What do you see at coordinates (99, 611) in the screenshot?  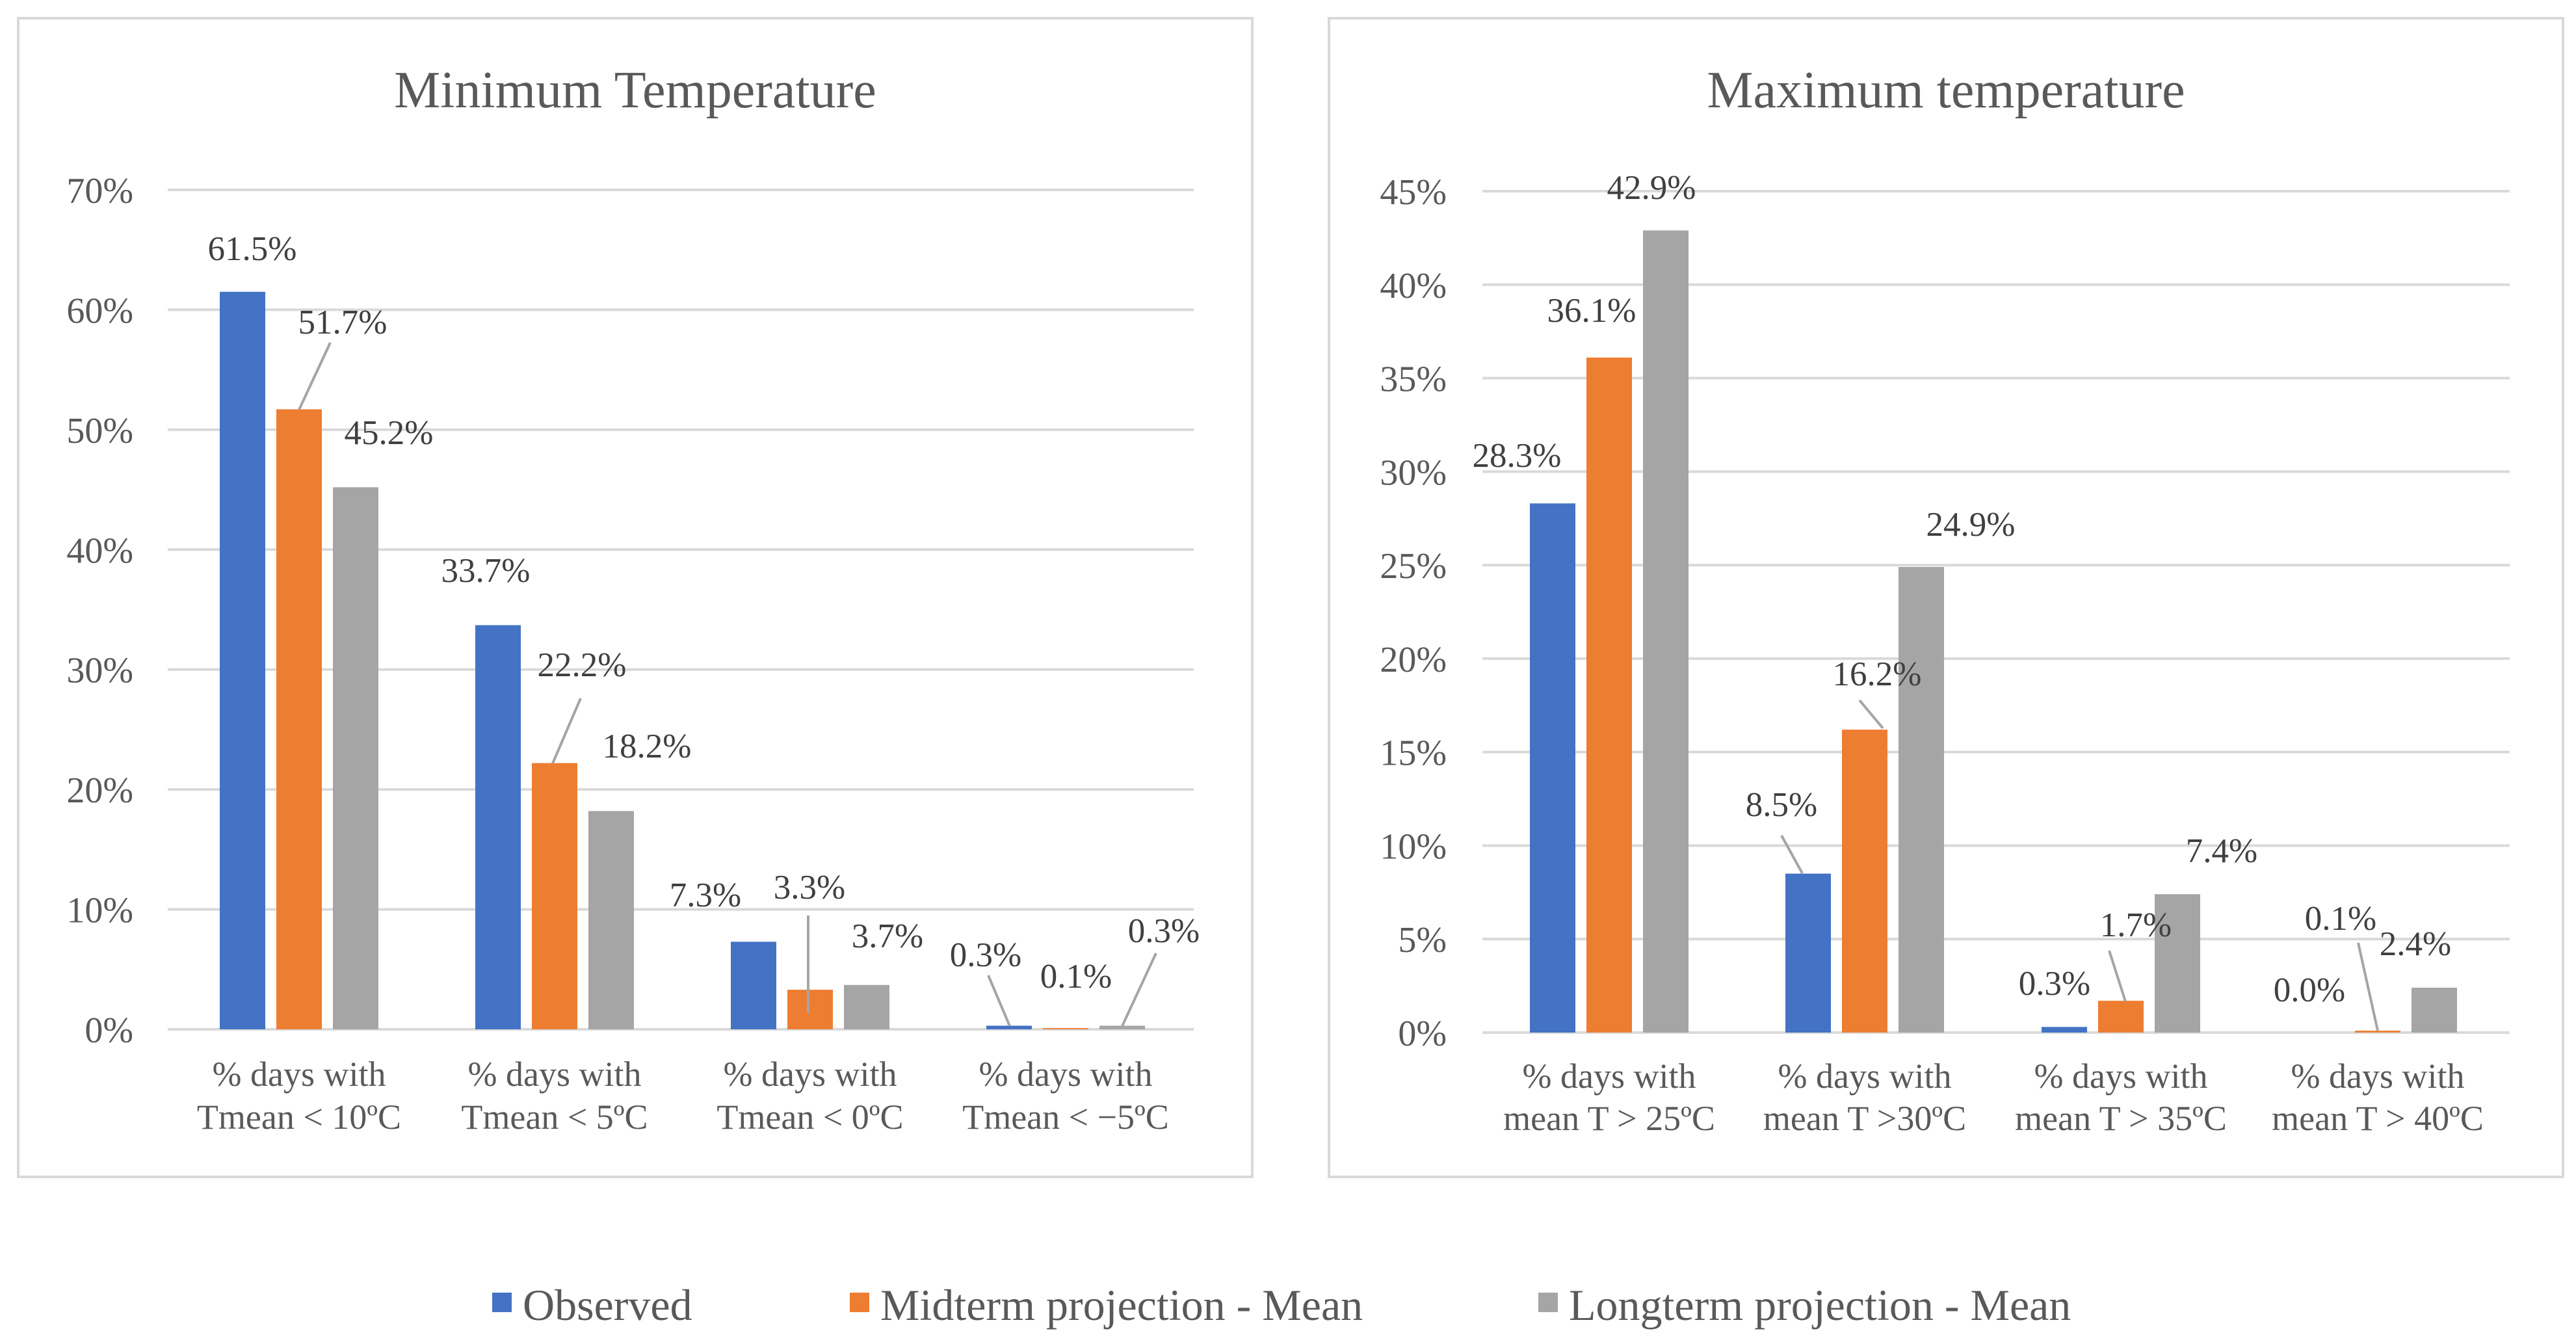 I see `y-axis-ticks: 0% 10% 20% 30% 40% 50% 60% 70%` at bounding box center [99, 611].